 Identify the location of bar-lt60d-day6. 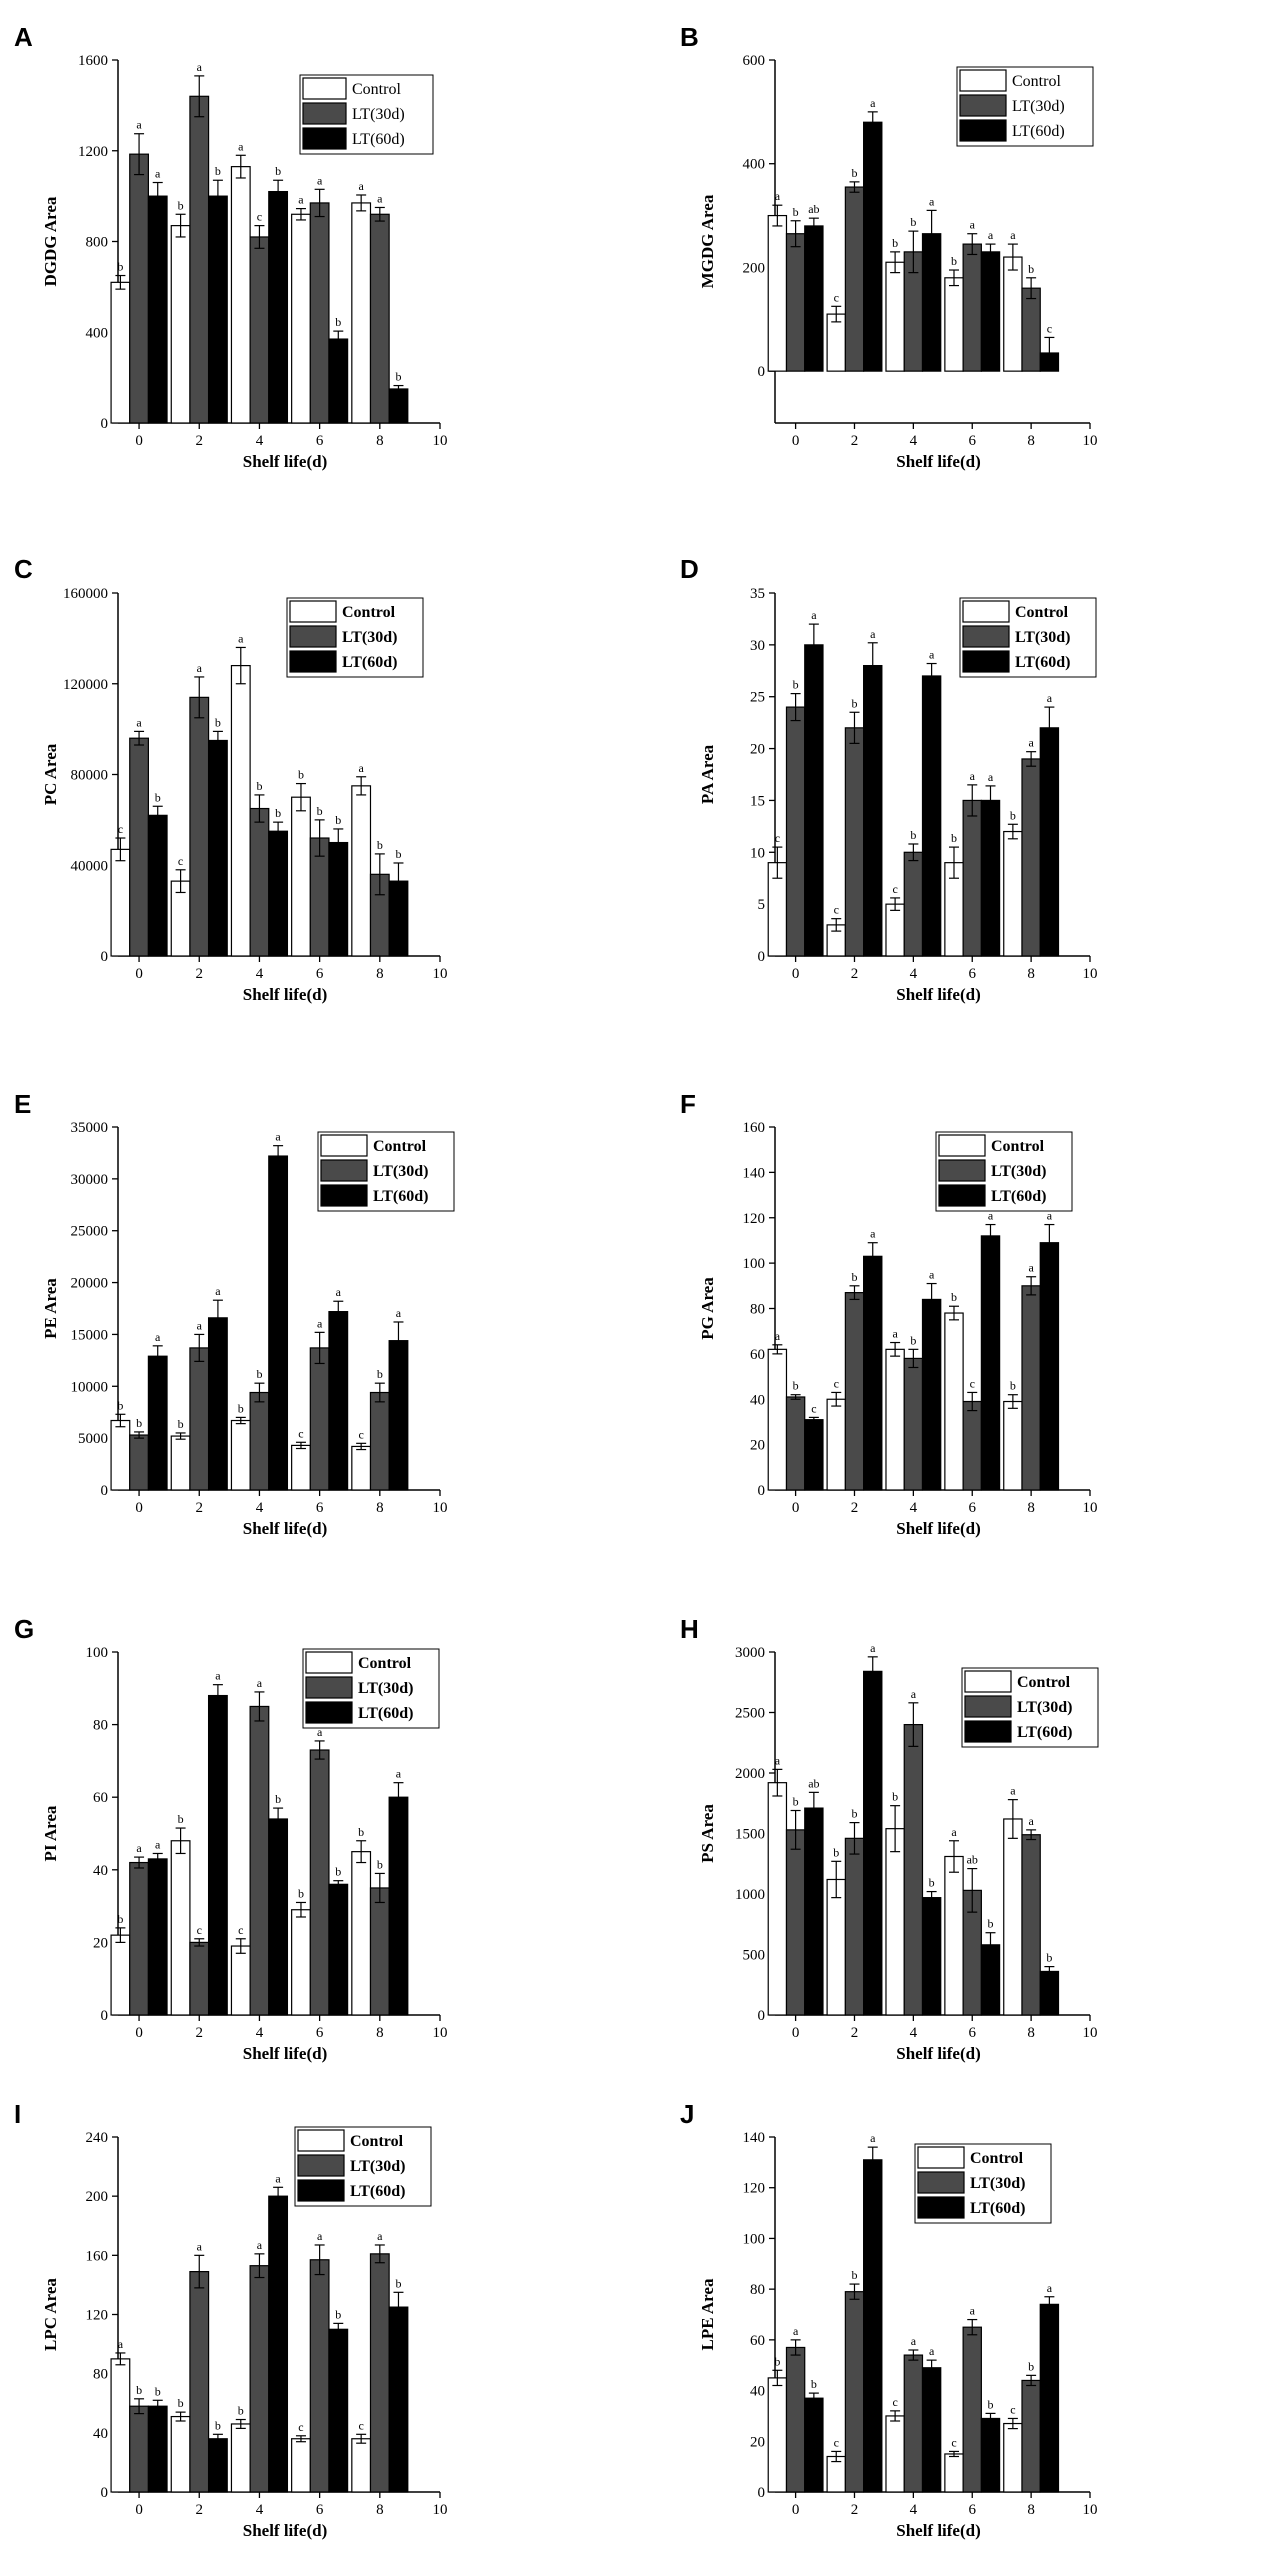
(338, 899).